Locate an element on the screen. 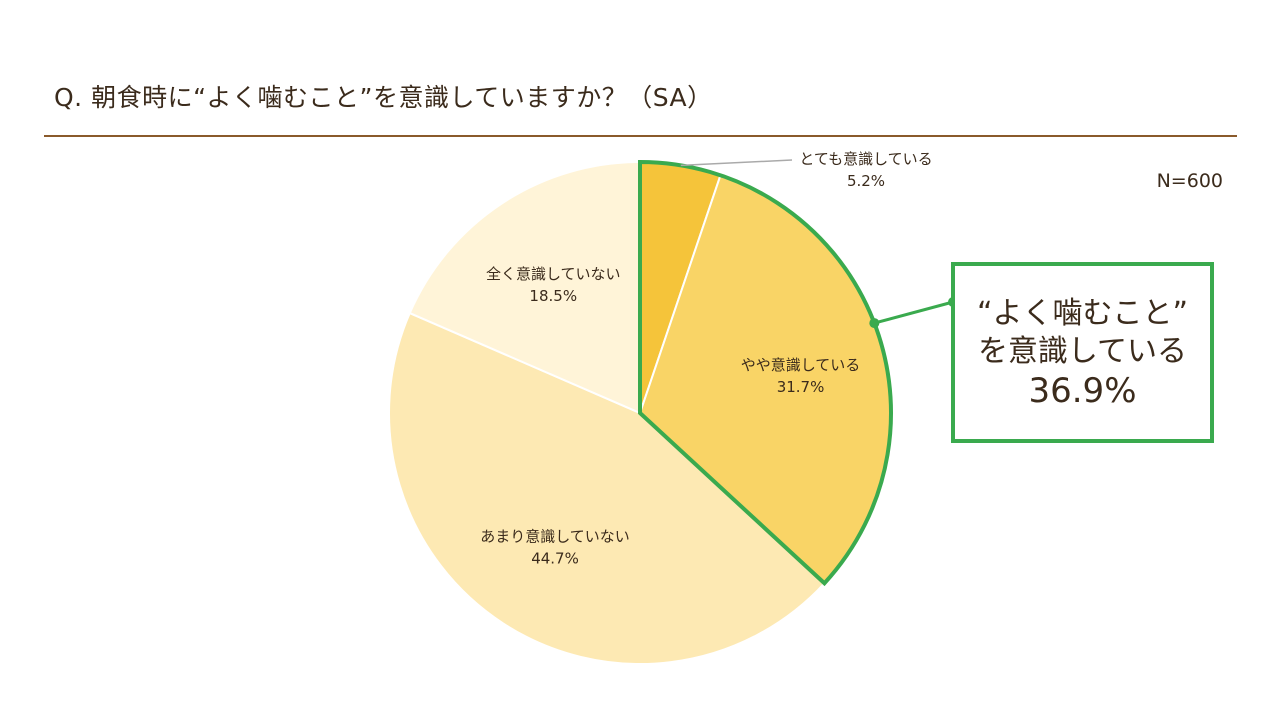  highlight-group is located at coordinates (798, 373).